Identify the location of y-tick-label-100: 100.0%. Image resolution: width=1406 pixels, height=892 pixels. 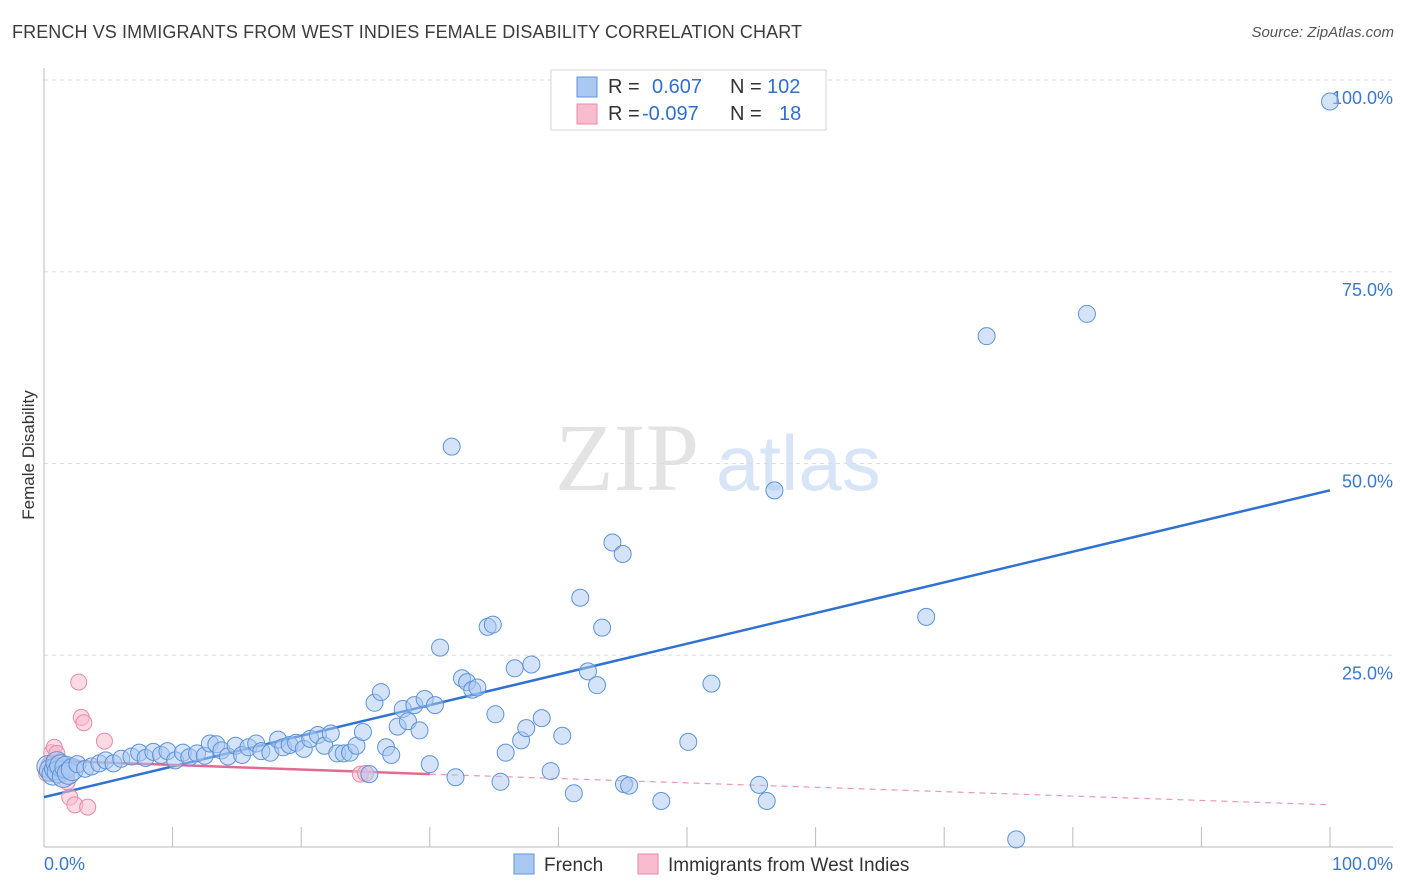
(1362, 98).